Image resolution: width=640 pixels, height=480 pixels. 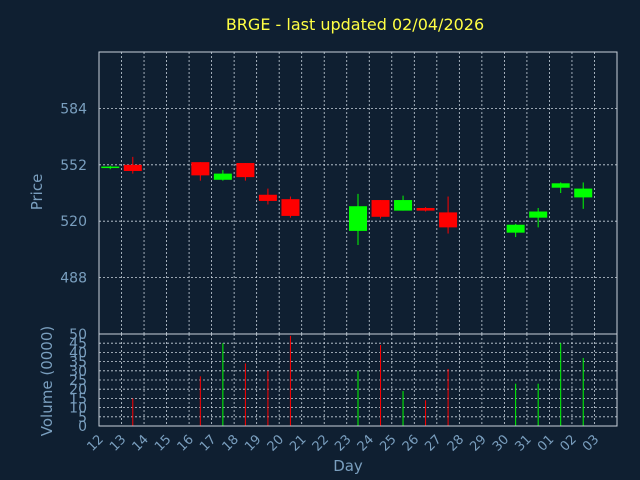 What do you see at coordinates (78, 381) in the screenshot?
I see `volume-tick-label: 25` at bounding box center [78, 381].